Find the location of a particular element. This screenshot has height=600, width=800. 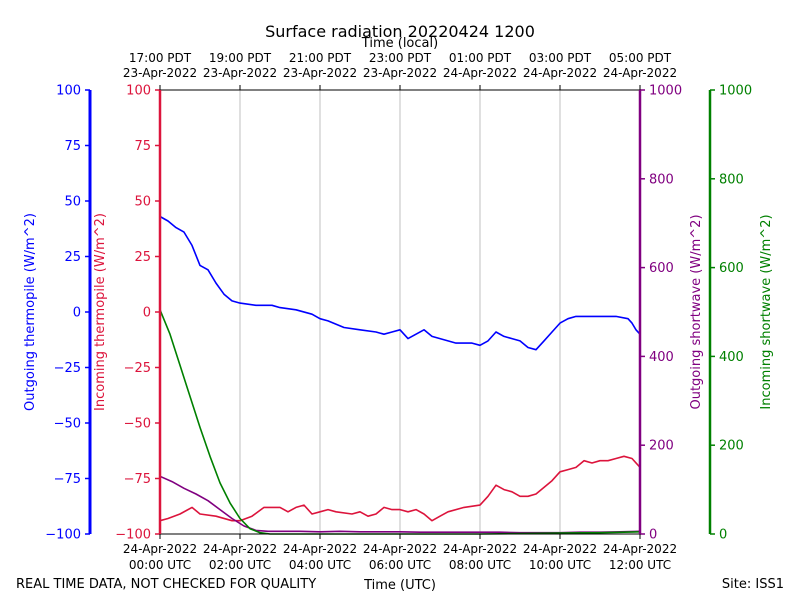

y-axis-label-outgoing-shortwave: Outgoing shortwave (W/m^2) is located at coordinates (696, 311).